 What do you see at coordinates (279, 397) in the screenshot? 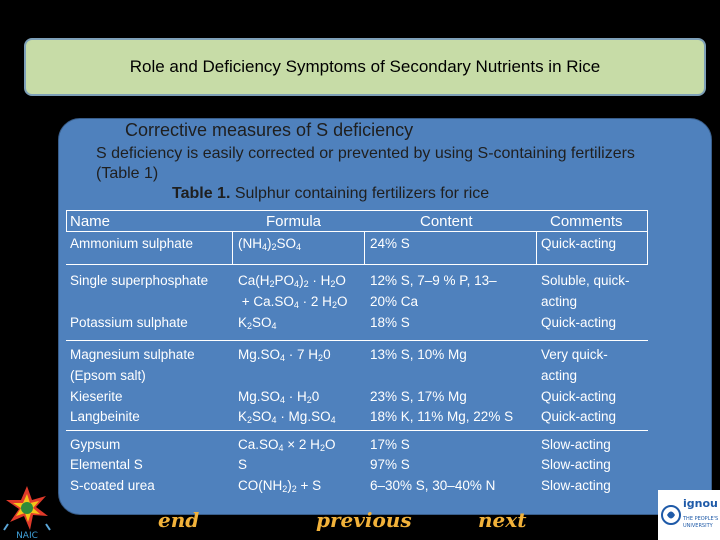
I see `cell-formula: Mg.SO4 · H20` at bounding box center [279, 397].